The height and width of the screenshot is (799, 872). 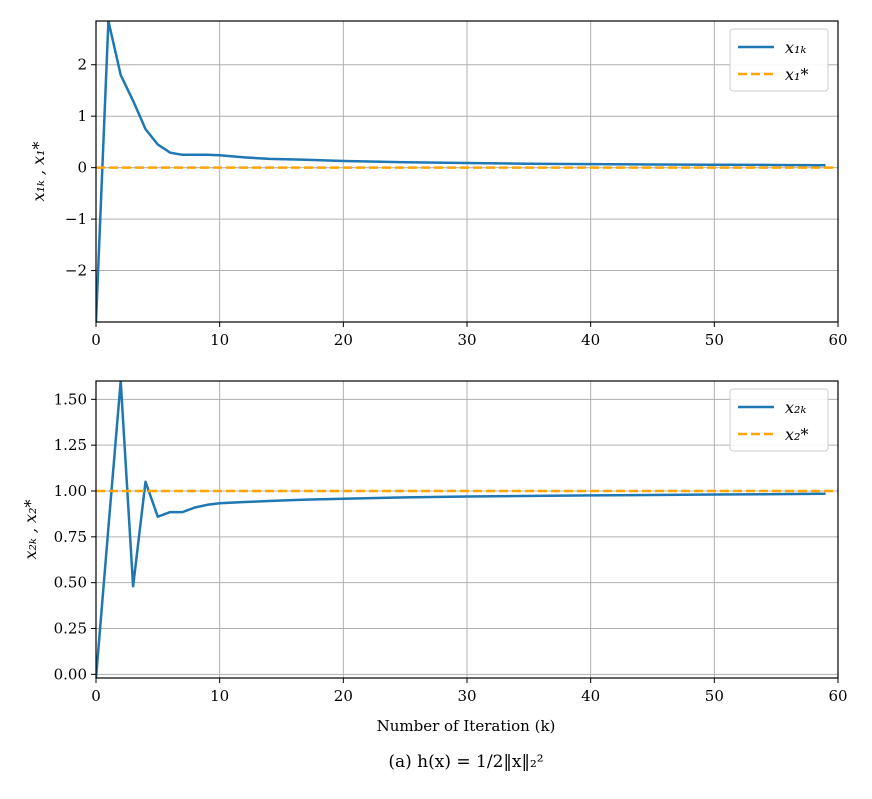 What do you see at coordinates (466, 726) in the screenshot?
I see `x-axis-label: Number of Iteration (k)` at bounding box center [466, 726].